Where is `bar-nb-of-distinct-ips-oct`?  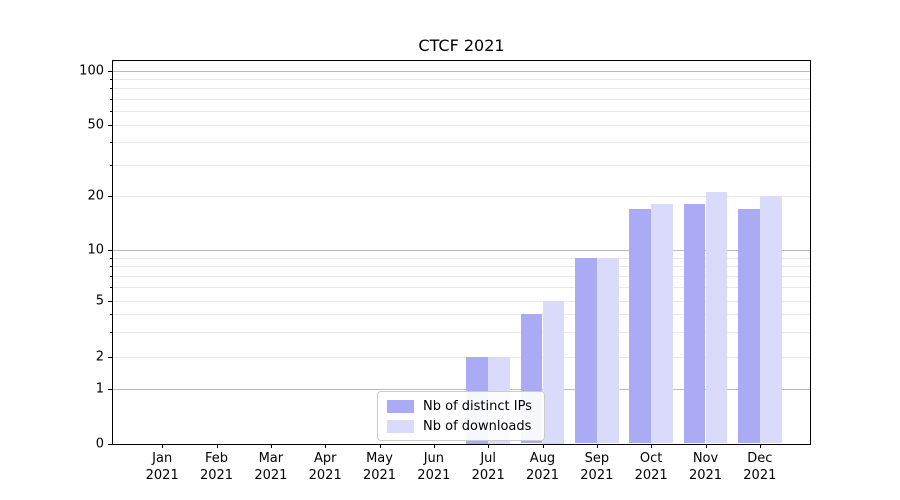 bar-nb-of-distinct-ips-oct is located at coordinates (640, 326).